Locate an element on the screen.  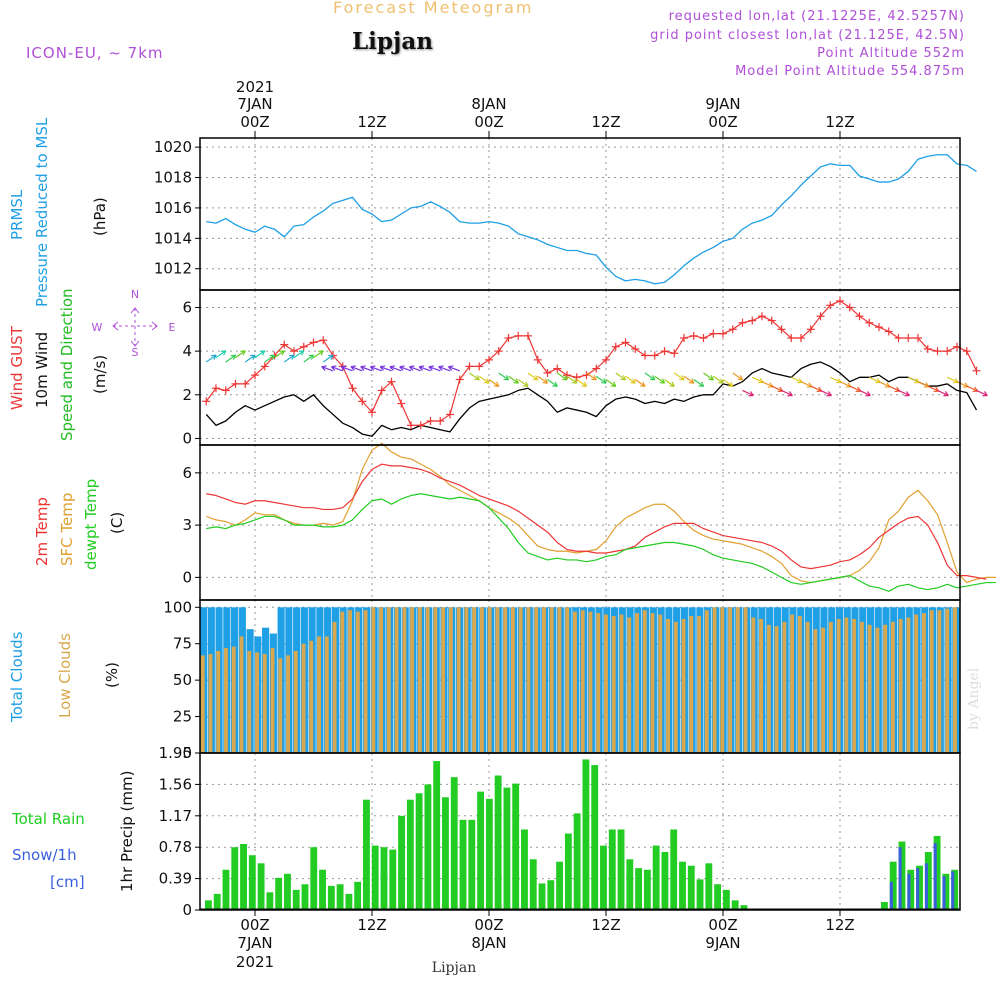
compass-e-arrow is located at coordinates (154, 326).